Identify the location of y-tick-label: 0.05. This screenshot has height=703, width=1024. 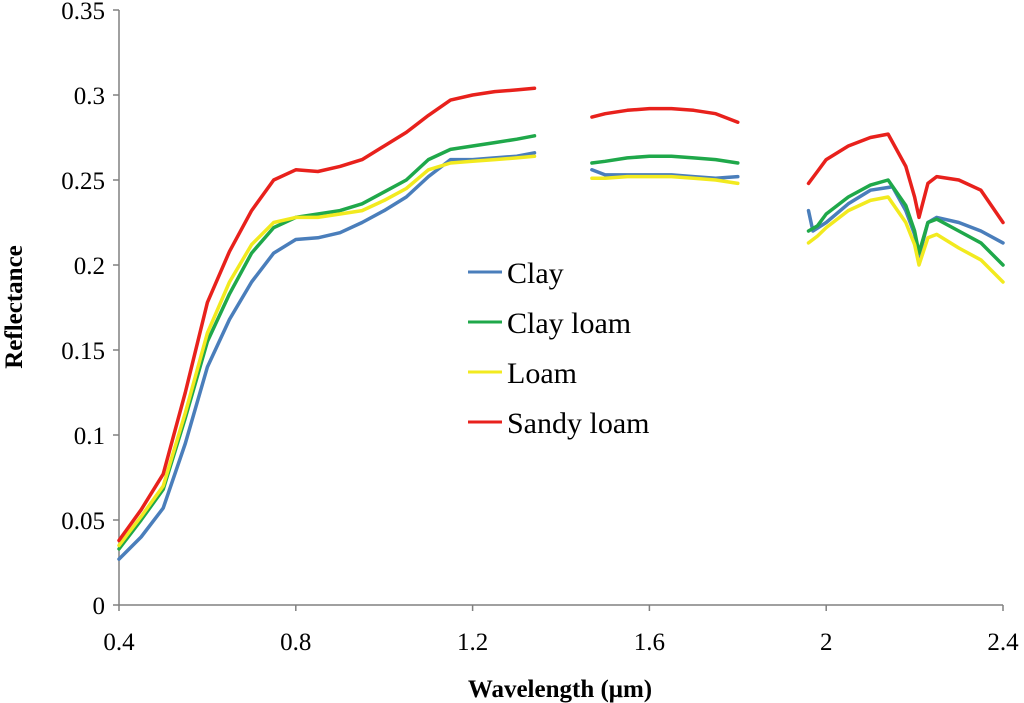
(83, 521).